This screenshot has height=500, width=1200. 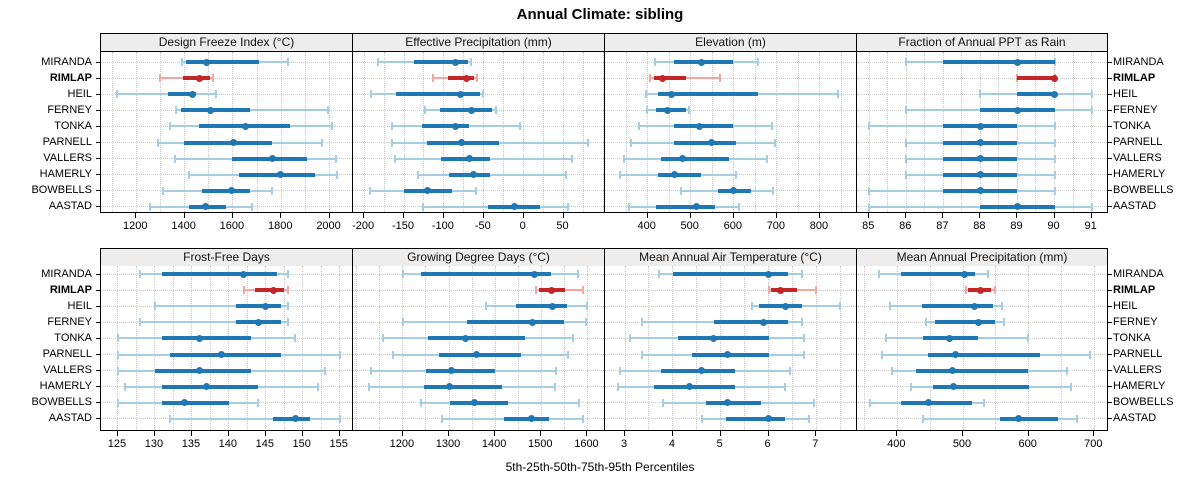 I want to click on axis-tick-label: 91, so click(x=1090, y=226).